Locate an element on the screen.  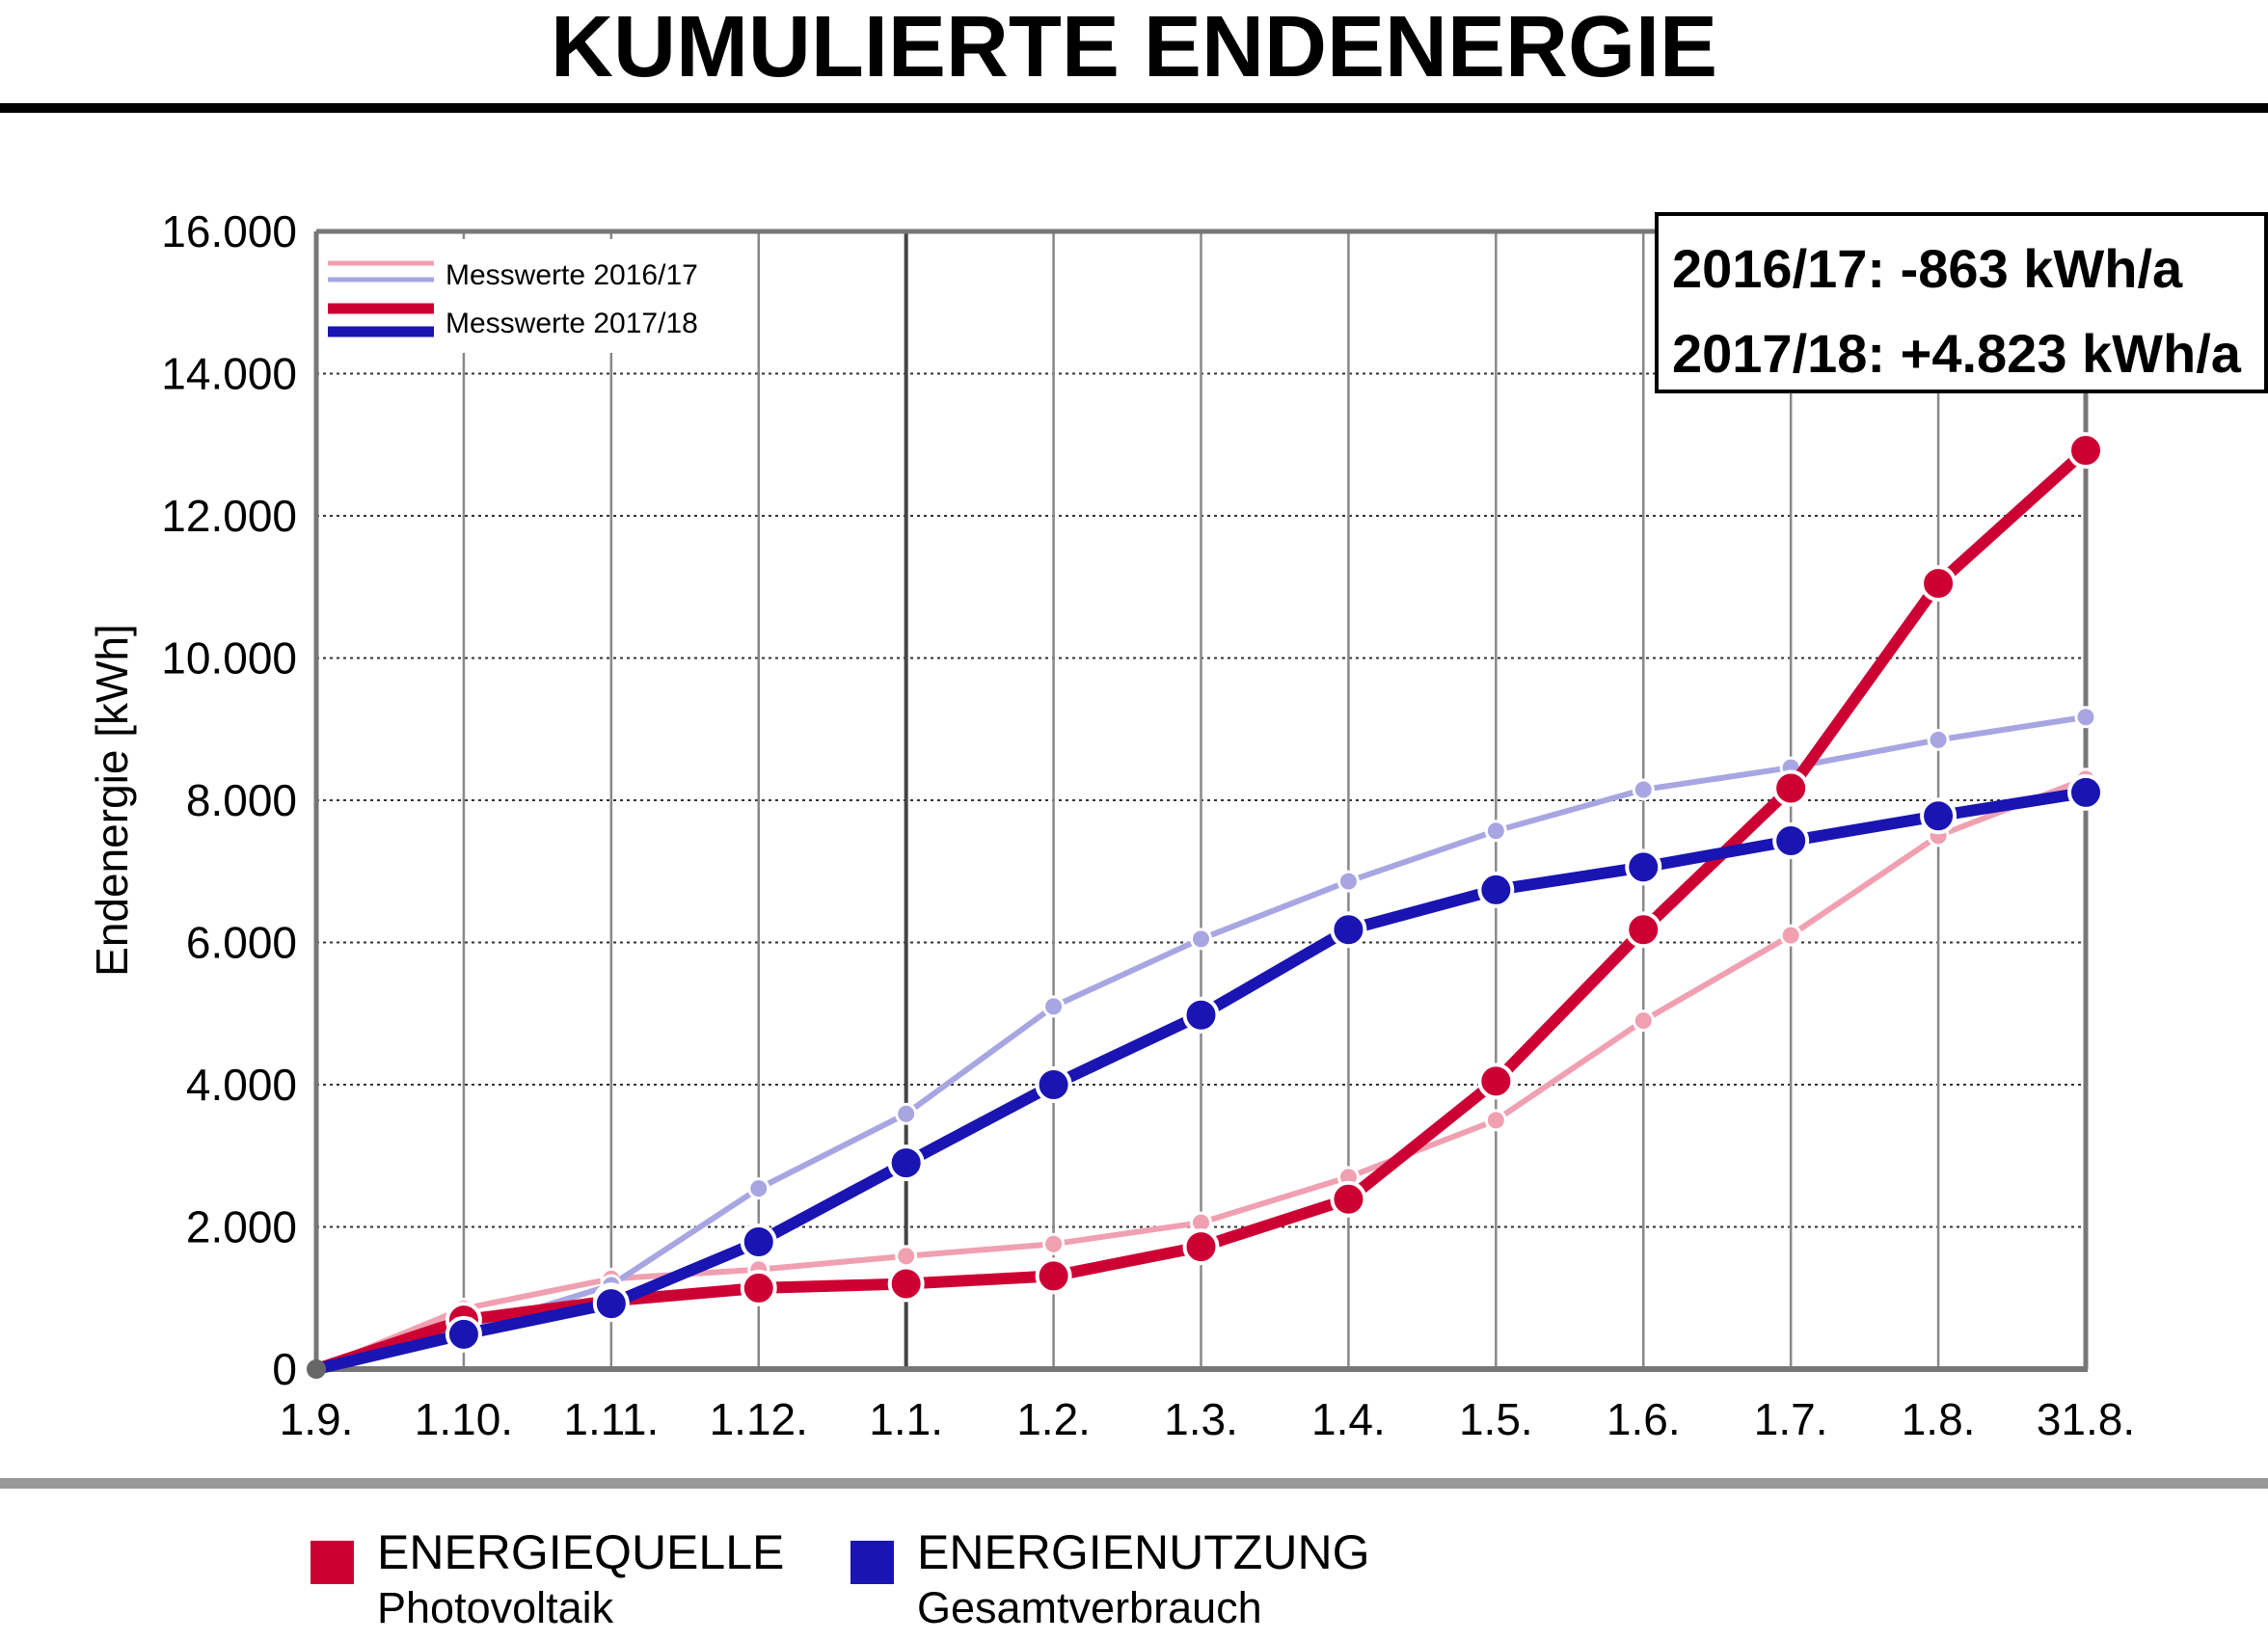
top-divider is located at coordinates (1134, 108).